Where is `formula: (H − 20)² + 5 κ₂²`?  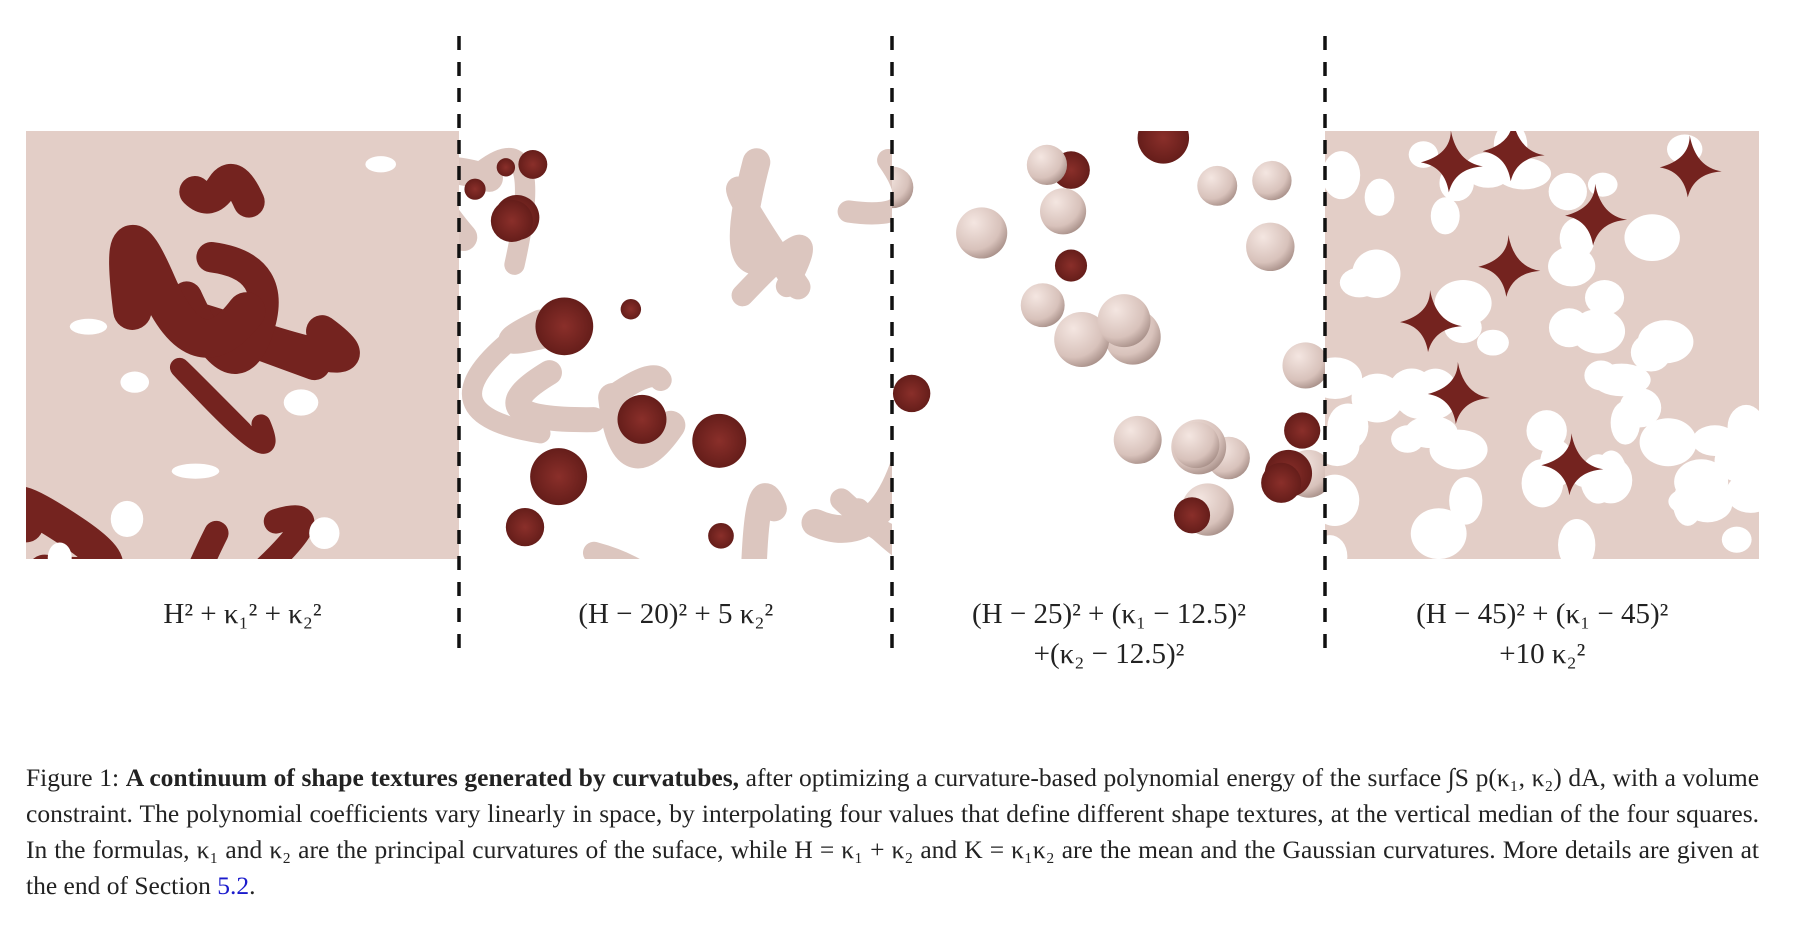
formula: (H − 20)² + 5 κ₂² is located at coordinates (675, 614).